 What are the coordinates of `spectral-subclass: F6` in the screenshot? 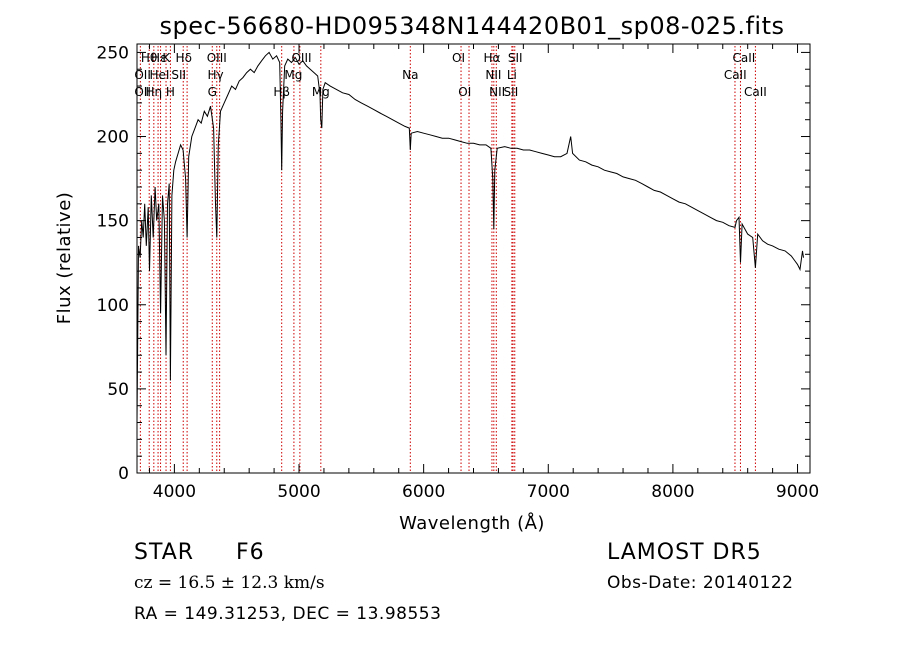 It's located at (250, 552).